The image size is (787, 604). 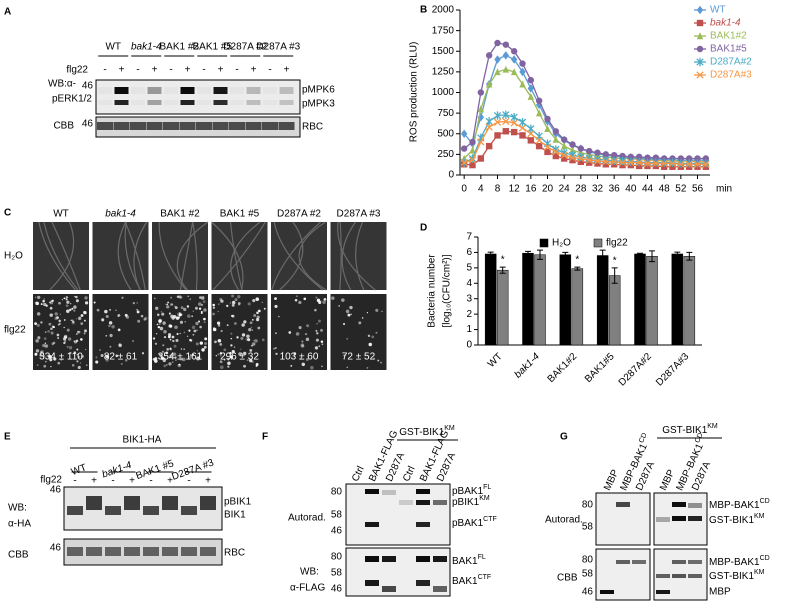 I want to click on lane-header: D287A #2, so click(x=245, y=47).